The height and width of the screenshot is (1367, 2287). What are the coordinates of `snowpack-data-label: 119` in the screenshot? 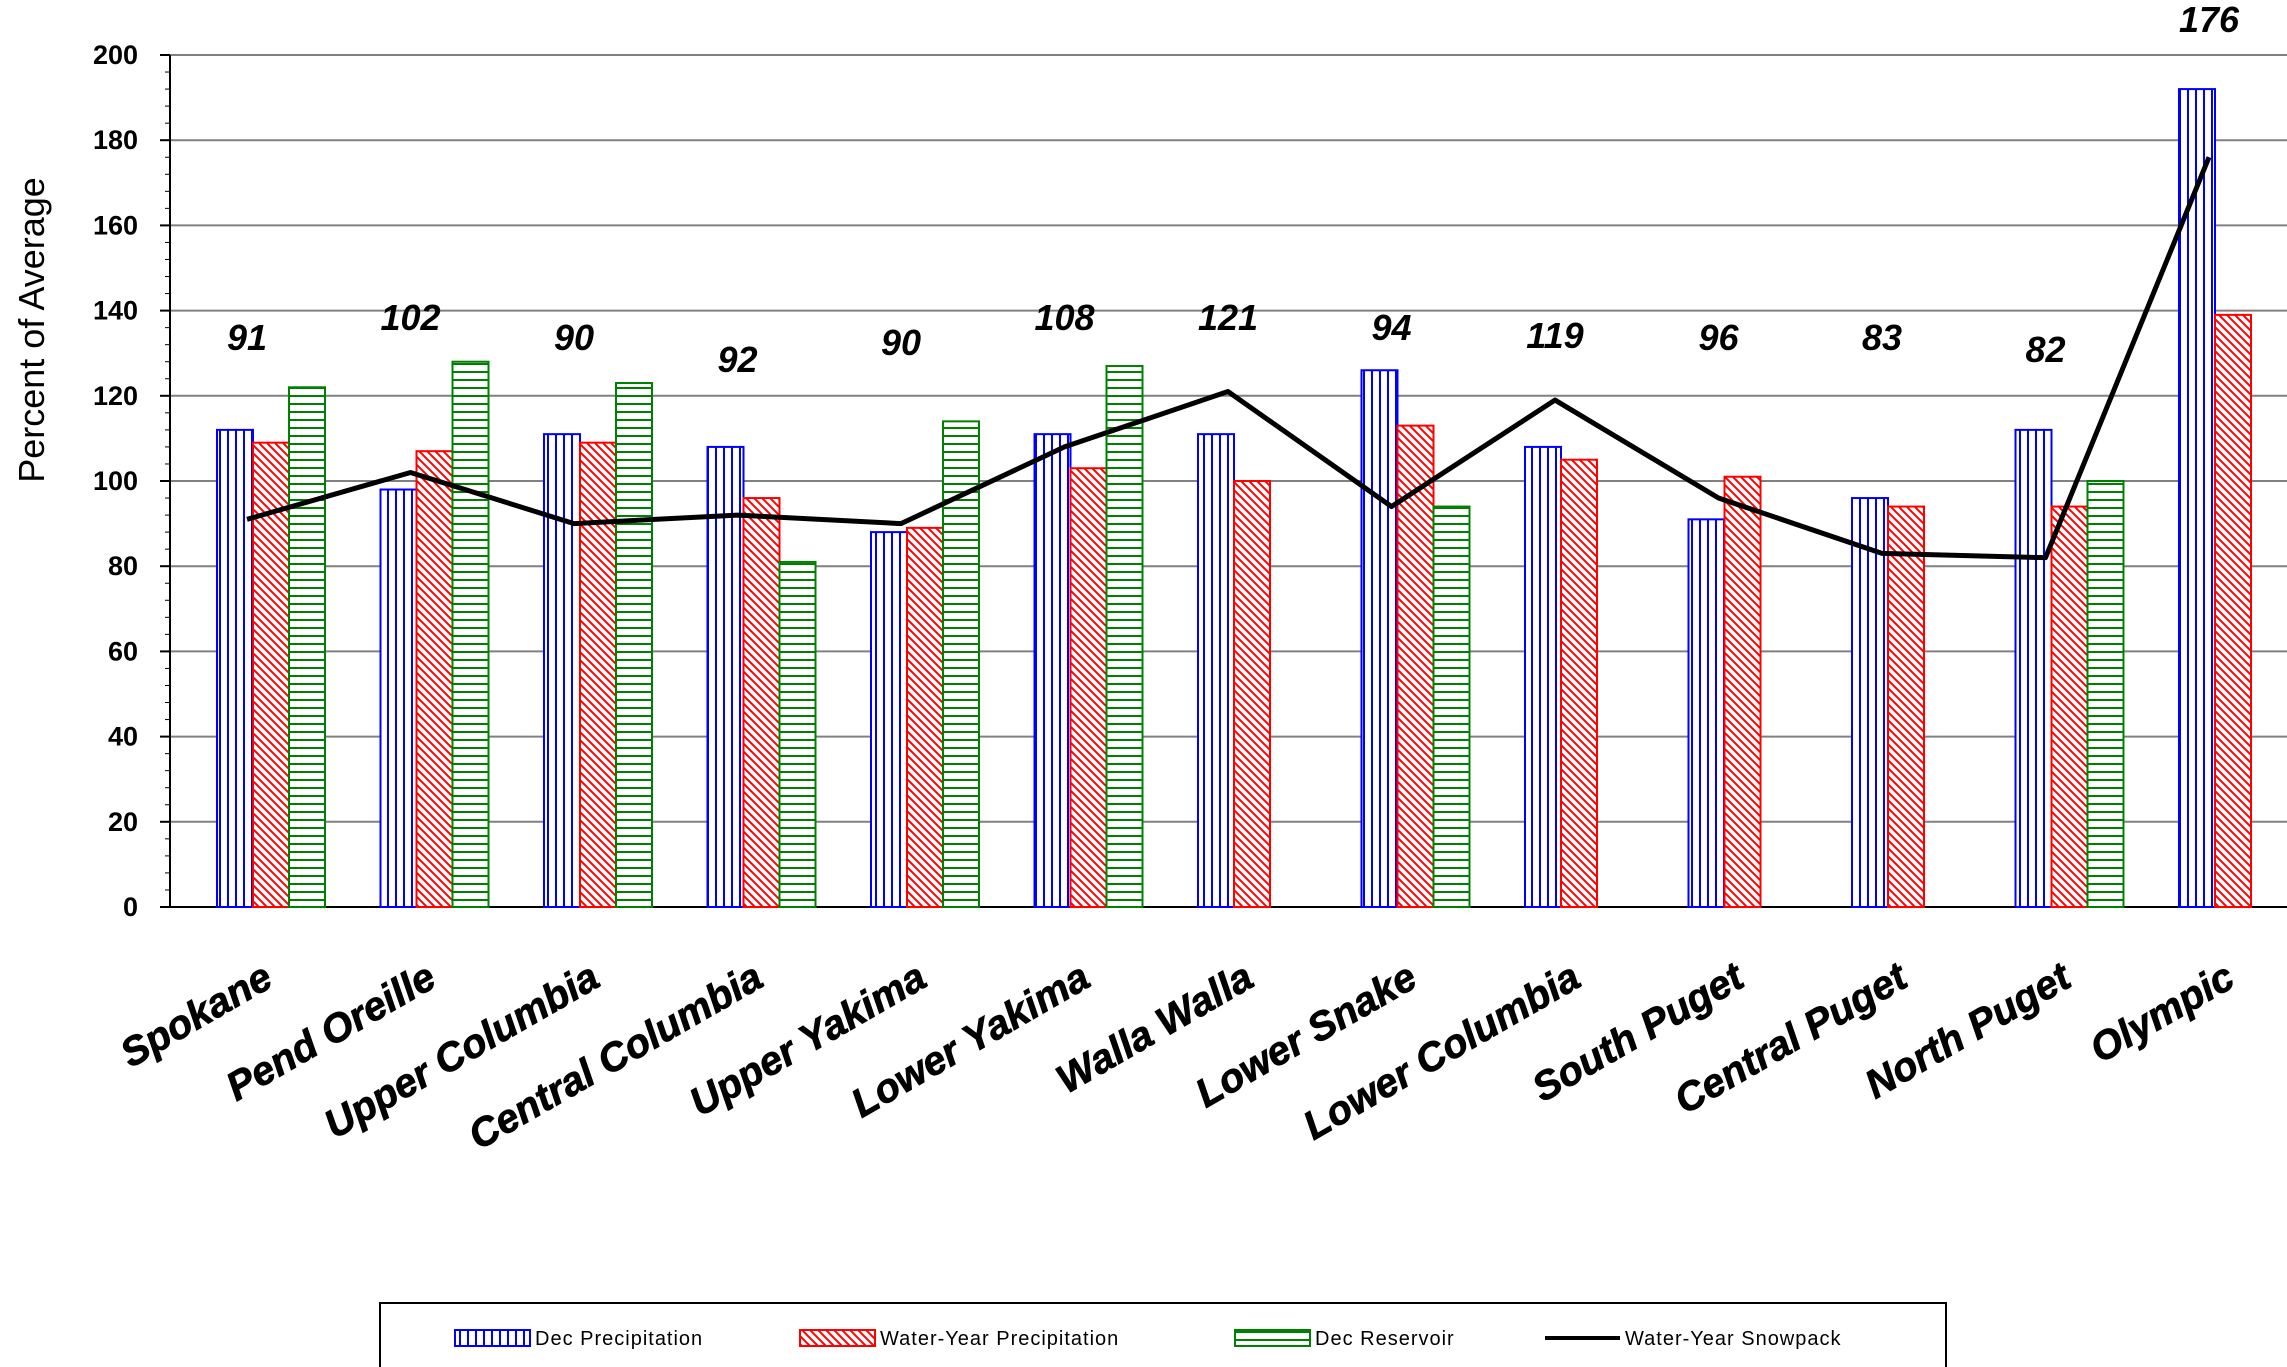 It's located at (1554, 335).